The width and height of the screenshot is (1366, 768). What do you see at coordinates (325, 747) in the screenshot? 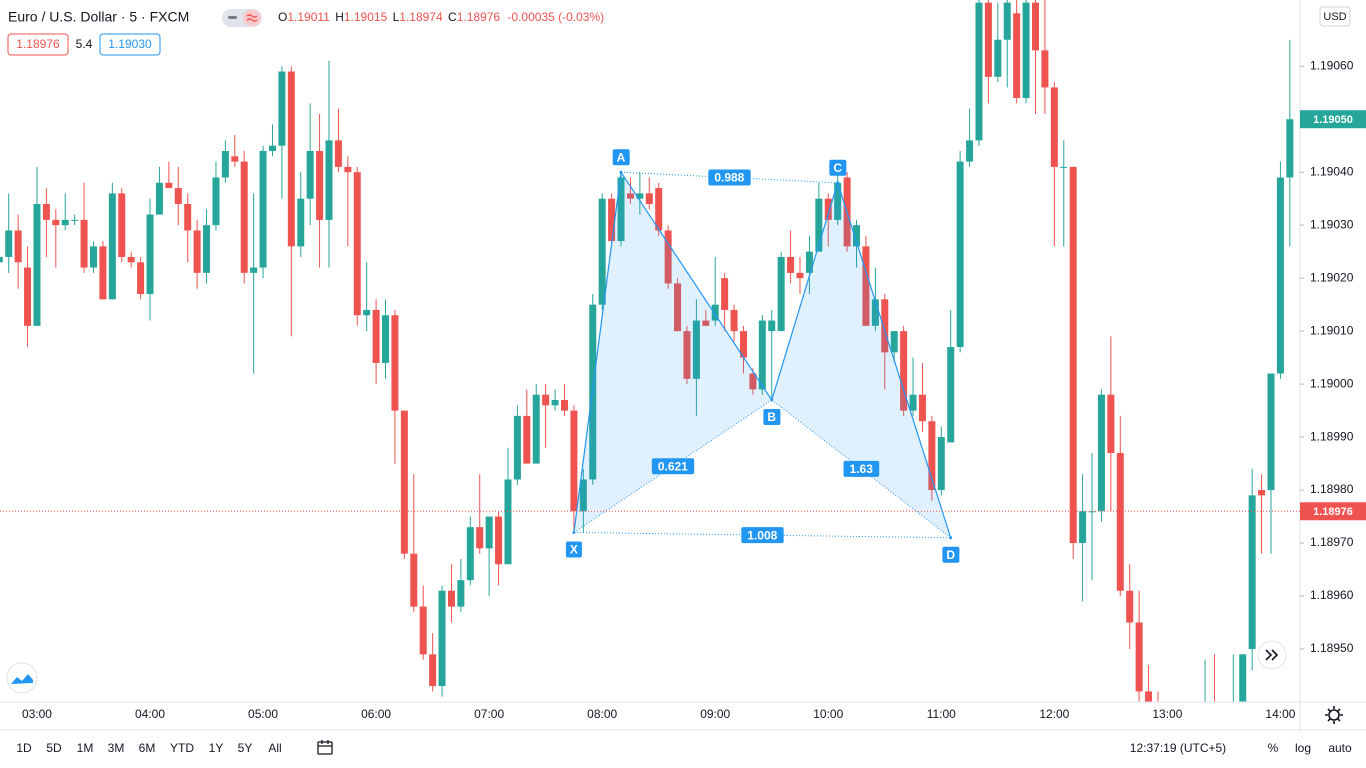
I see `date-range-button` at bounding box center [325, 747].